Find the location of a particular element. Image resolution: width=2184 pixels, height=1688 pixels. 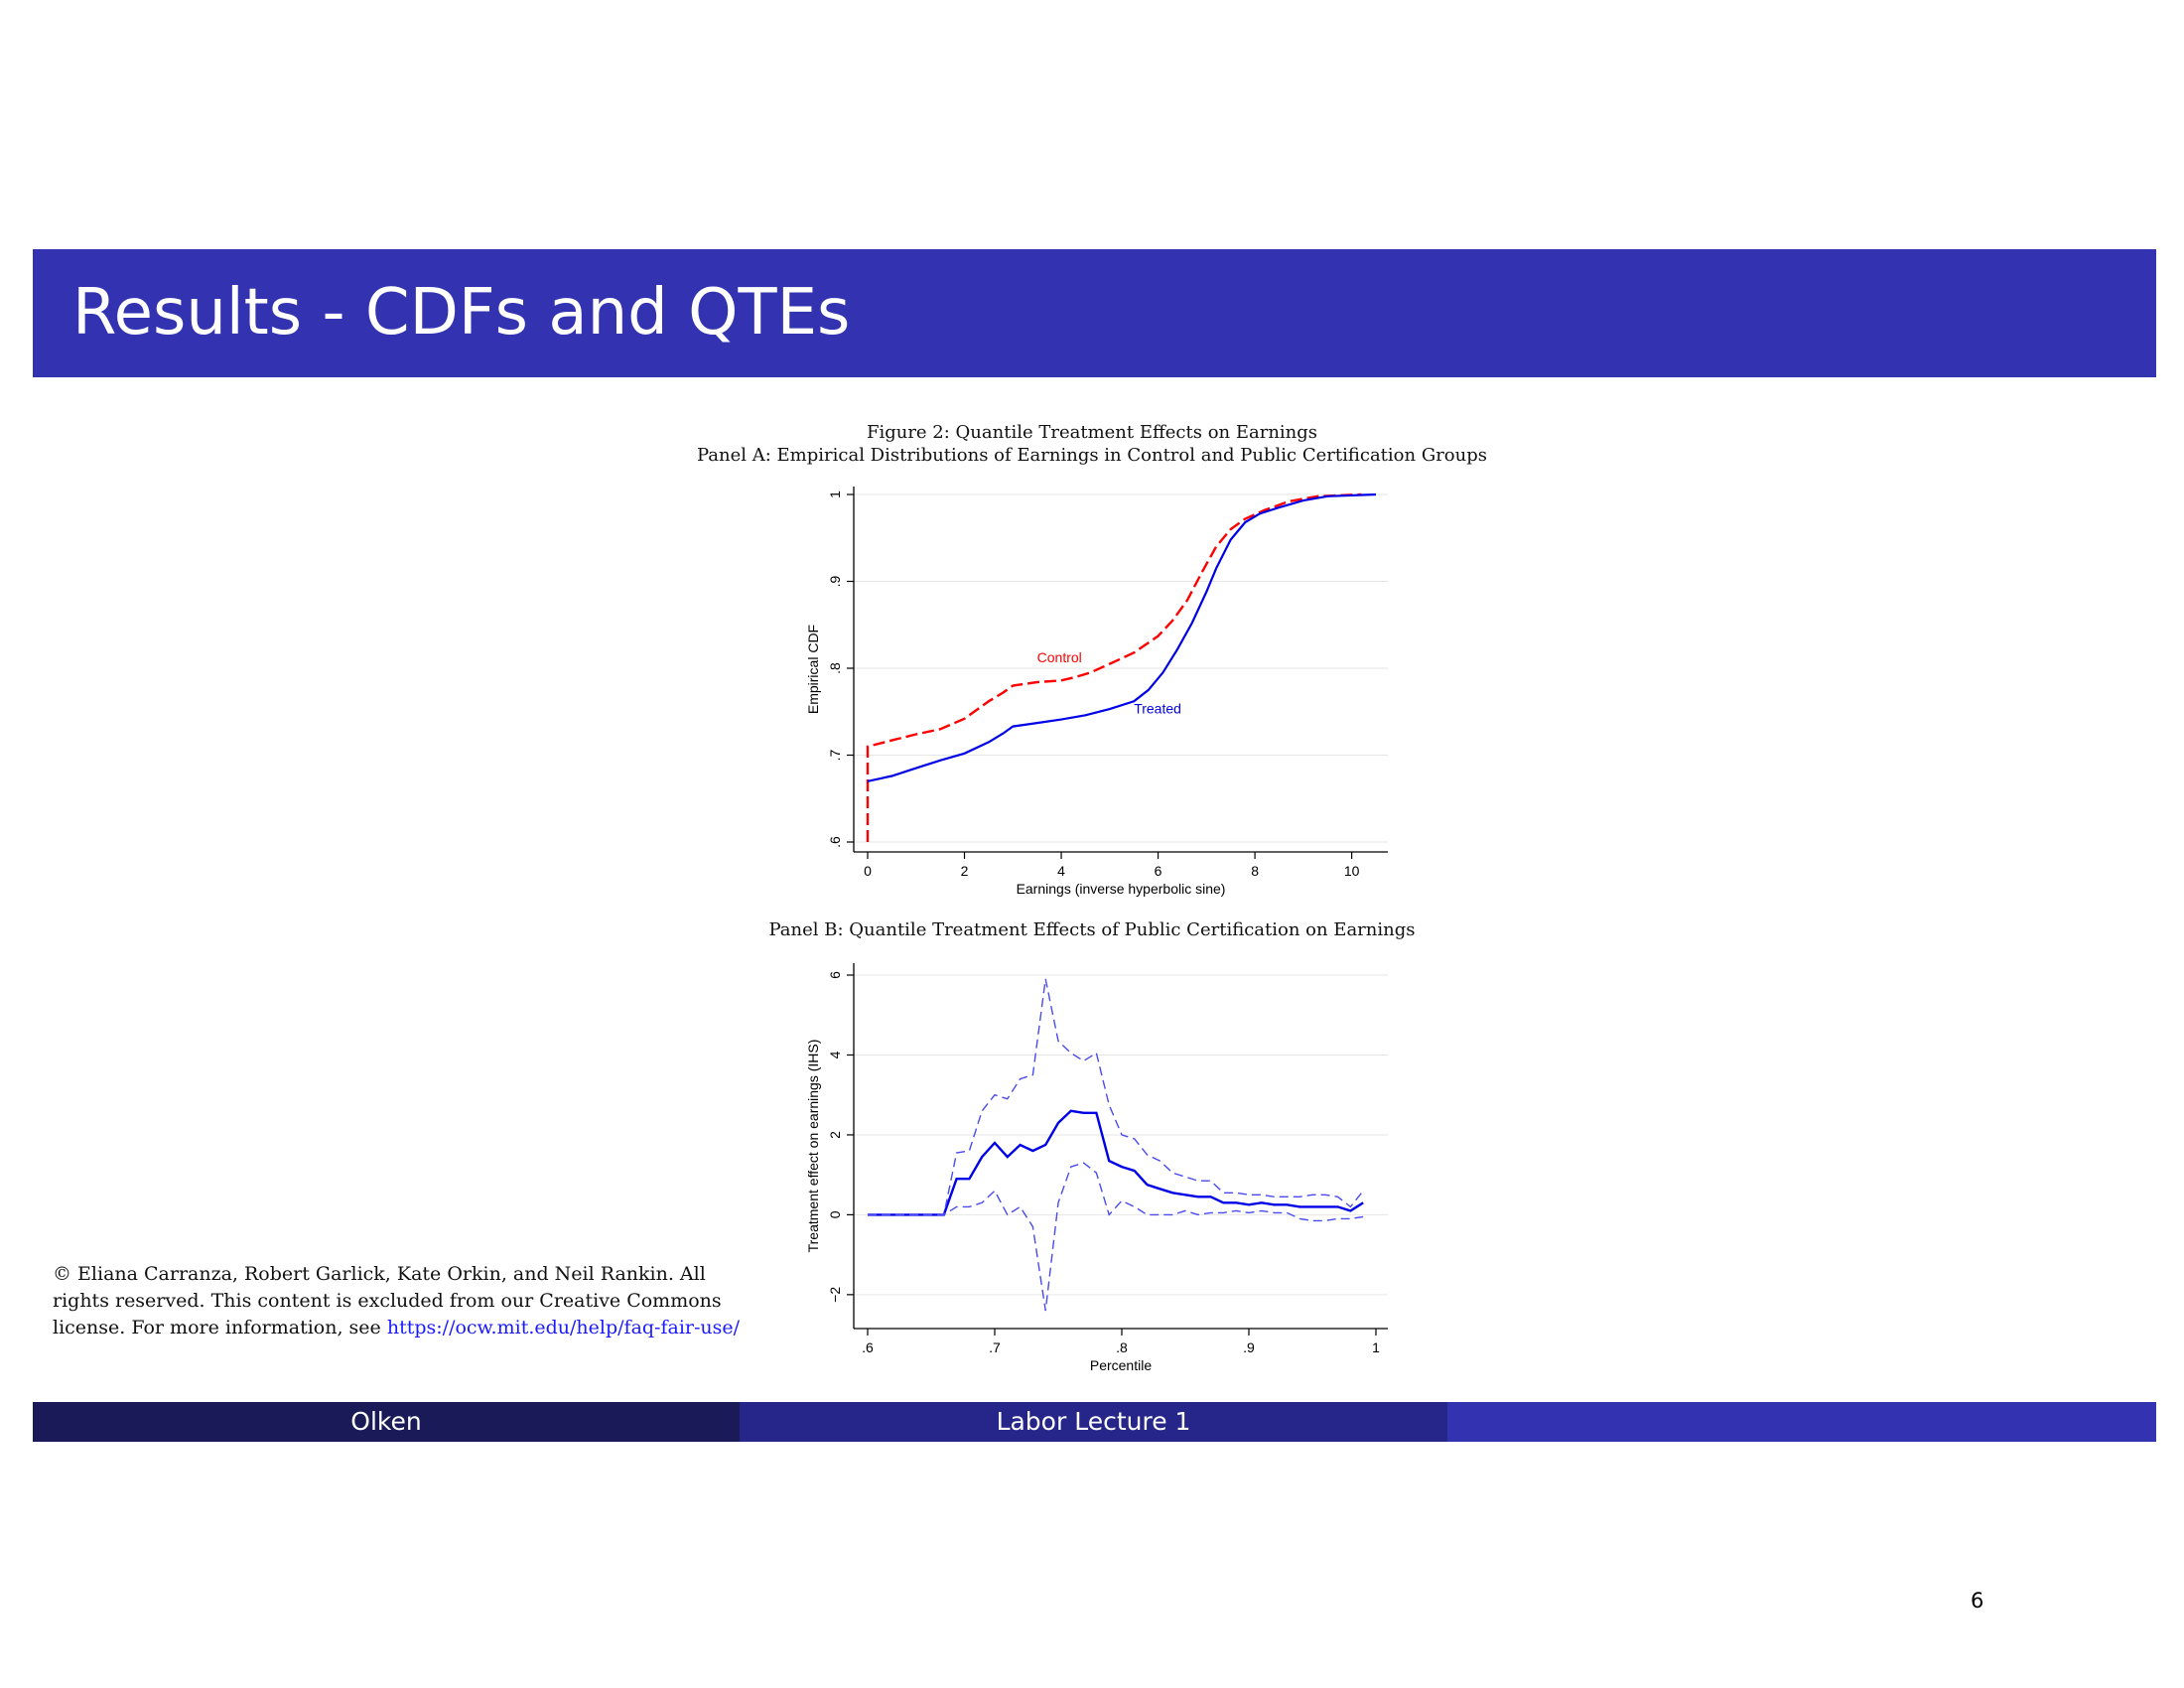

qte-x-axis-label: Percentile is located at coordinates (1121, 1365).